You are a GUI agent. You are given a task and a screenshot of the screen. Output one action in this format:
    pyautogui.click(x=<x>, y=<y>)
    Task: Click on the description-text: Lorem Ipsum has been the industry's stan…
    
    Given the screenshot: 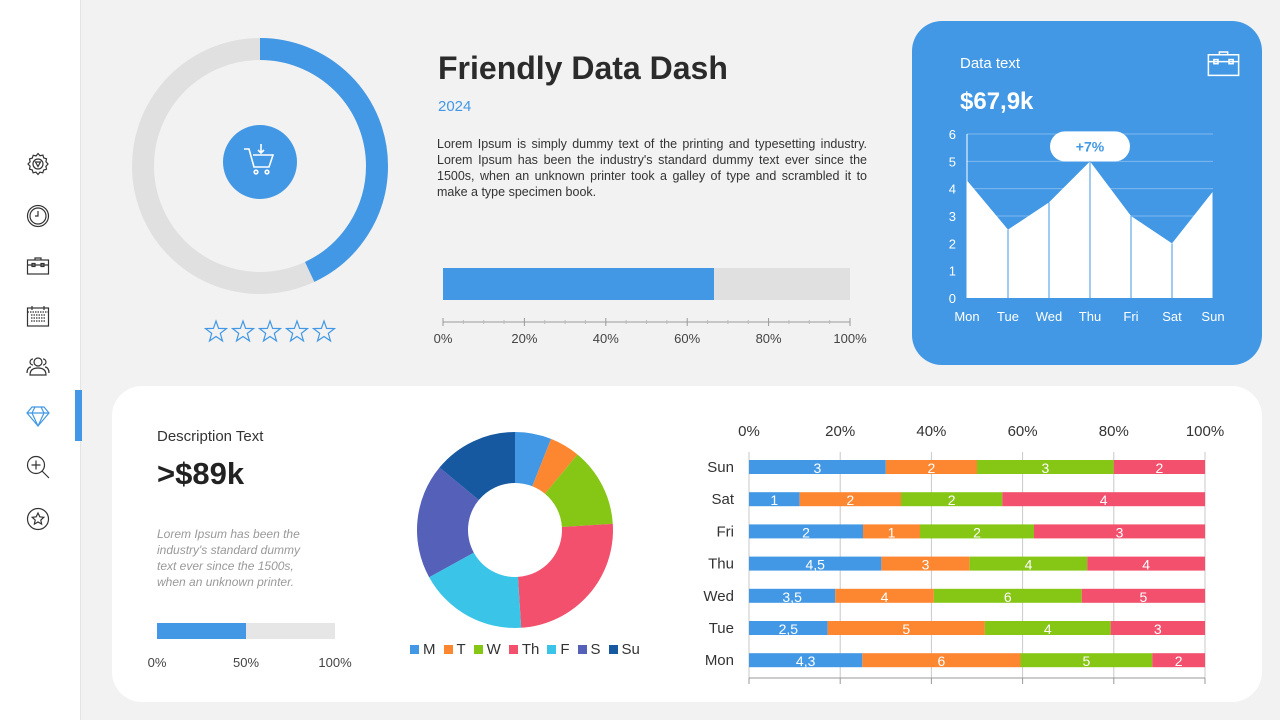 What is the action you would take?
    pyautogui.click(x=229, y=558)
    